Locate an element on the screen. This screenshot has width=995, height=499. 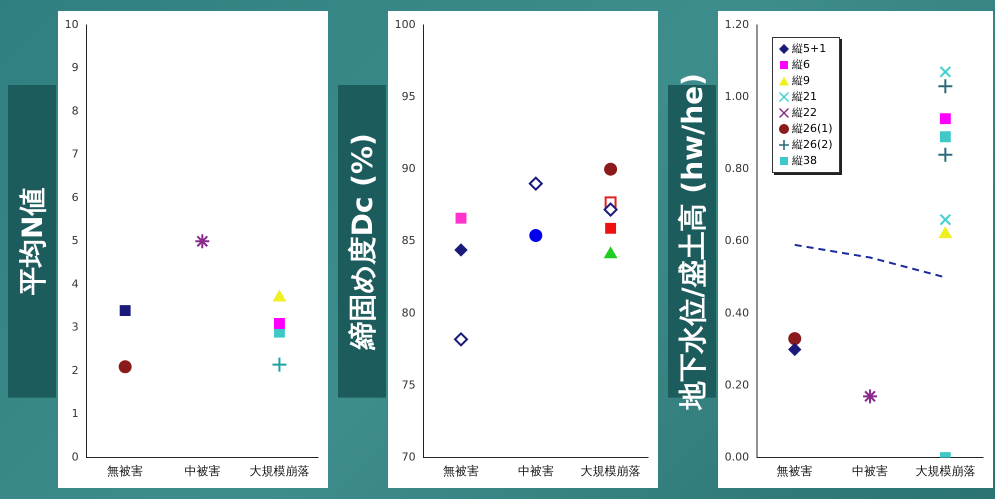
y-tick-label: 85 is located at coordinates (409, 241).